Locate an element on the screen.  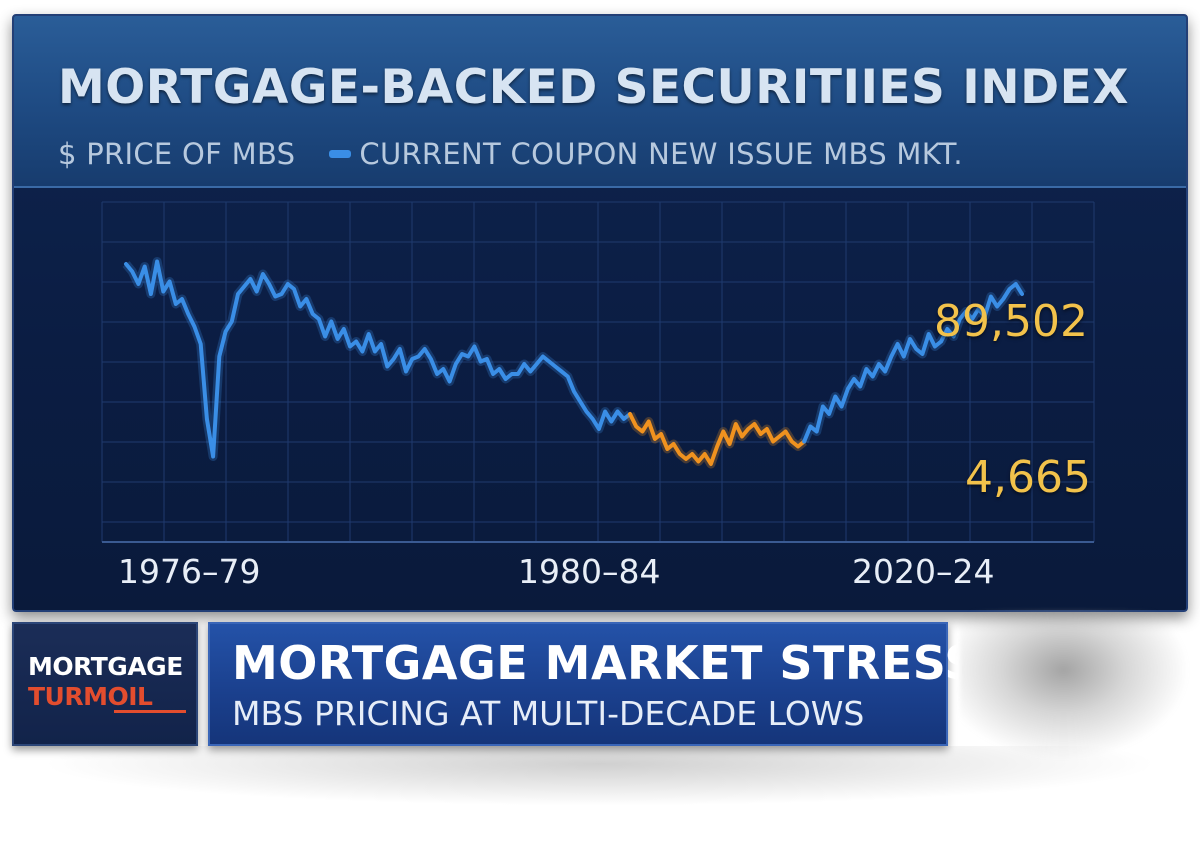
background-smudge is located at coordinates (1075, 685).